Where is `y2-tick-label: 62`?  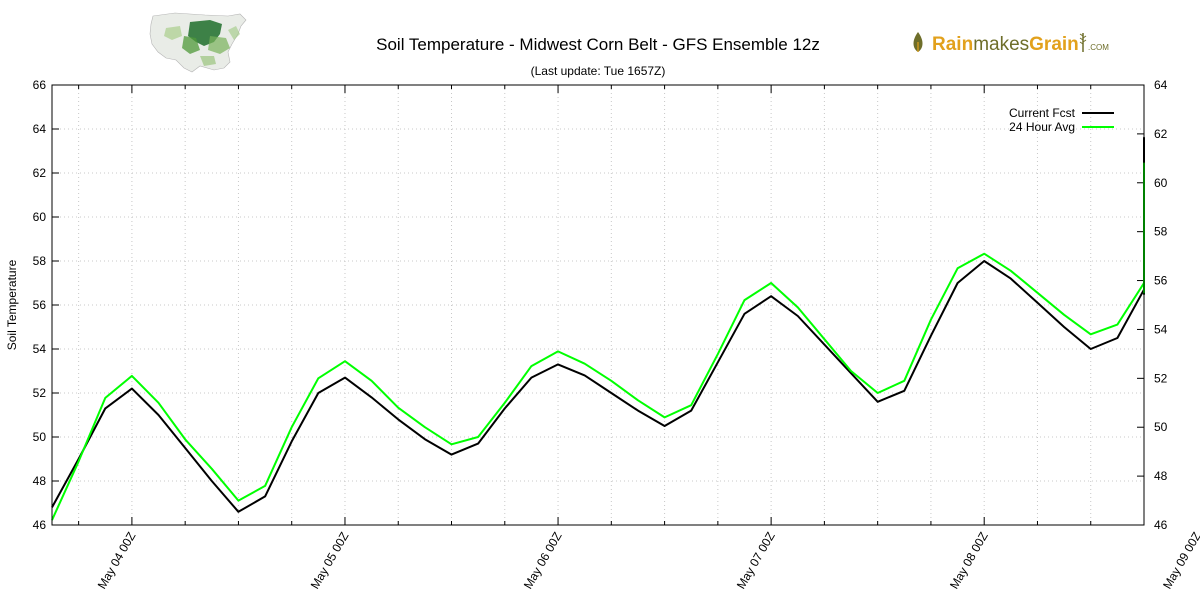 y2-tick-label: 62 is located at coordinates (1161, 134).